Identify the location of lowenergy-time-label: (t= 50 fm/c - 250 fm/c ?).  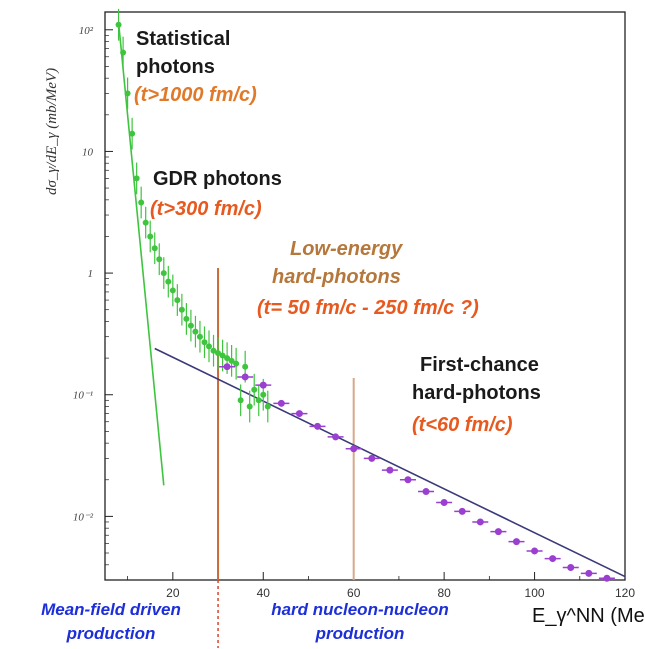
(368, 308).